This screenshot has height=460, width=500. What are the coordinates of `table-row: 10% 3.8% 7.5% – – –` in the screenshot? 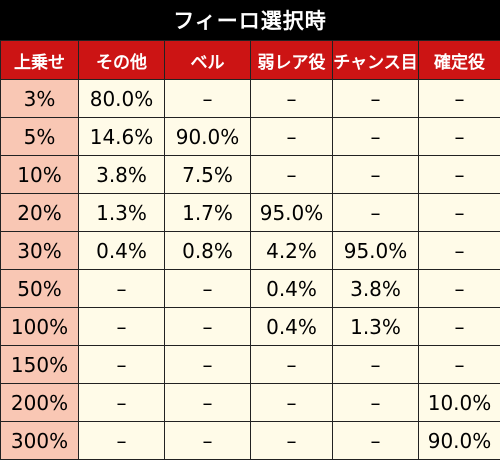 It's located at (250, 174).